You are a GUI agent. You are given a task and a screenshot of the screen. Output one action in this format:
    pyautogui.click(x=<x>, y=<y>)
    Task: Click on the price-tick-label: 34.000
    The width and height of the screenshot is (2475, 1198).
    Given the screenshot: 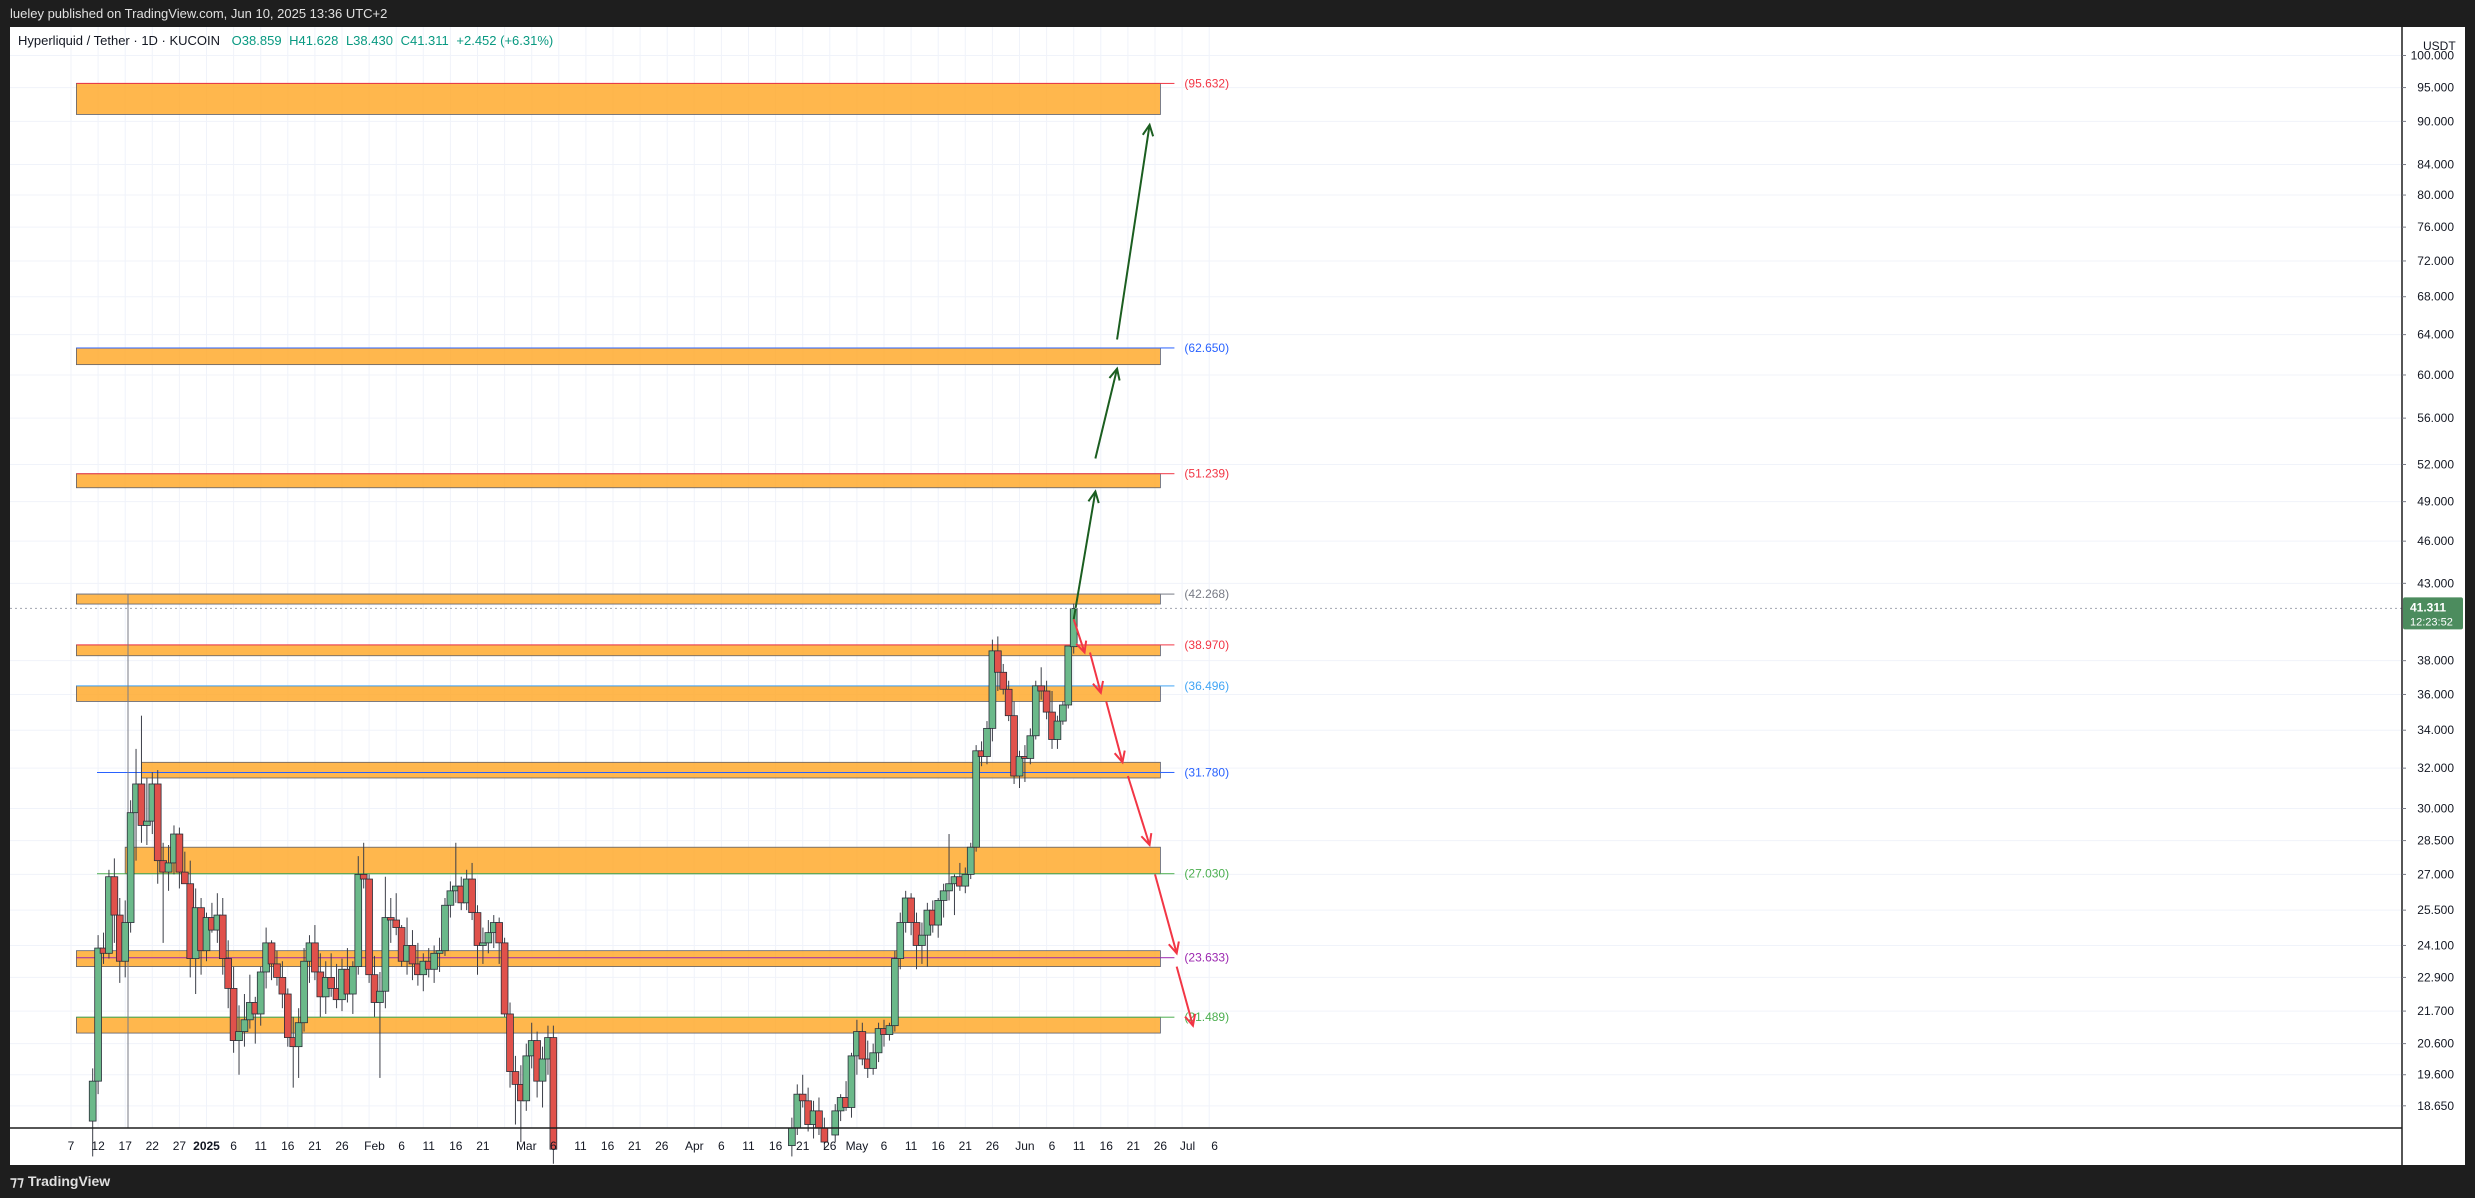 What is the action you would take?
    pyautogui.click(x=2435, y=730)
    